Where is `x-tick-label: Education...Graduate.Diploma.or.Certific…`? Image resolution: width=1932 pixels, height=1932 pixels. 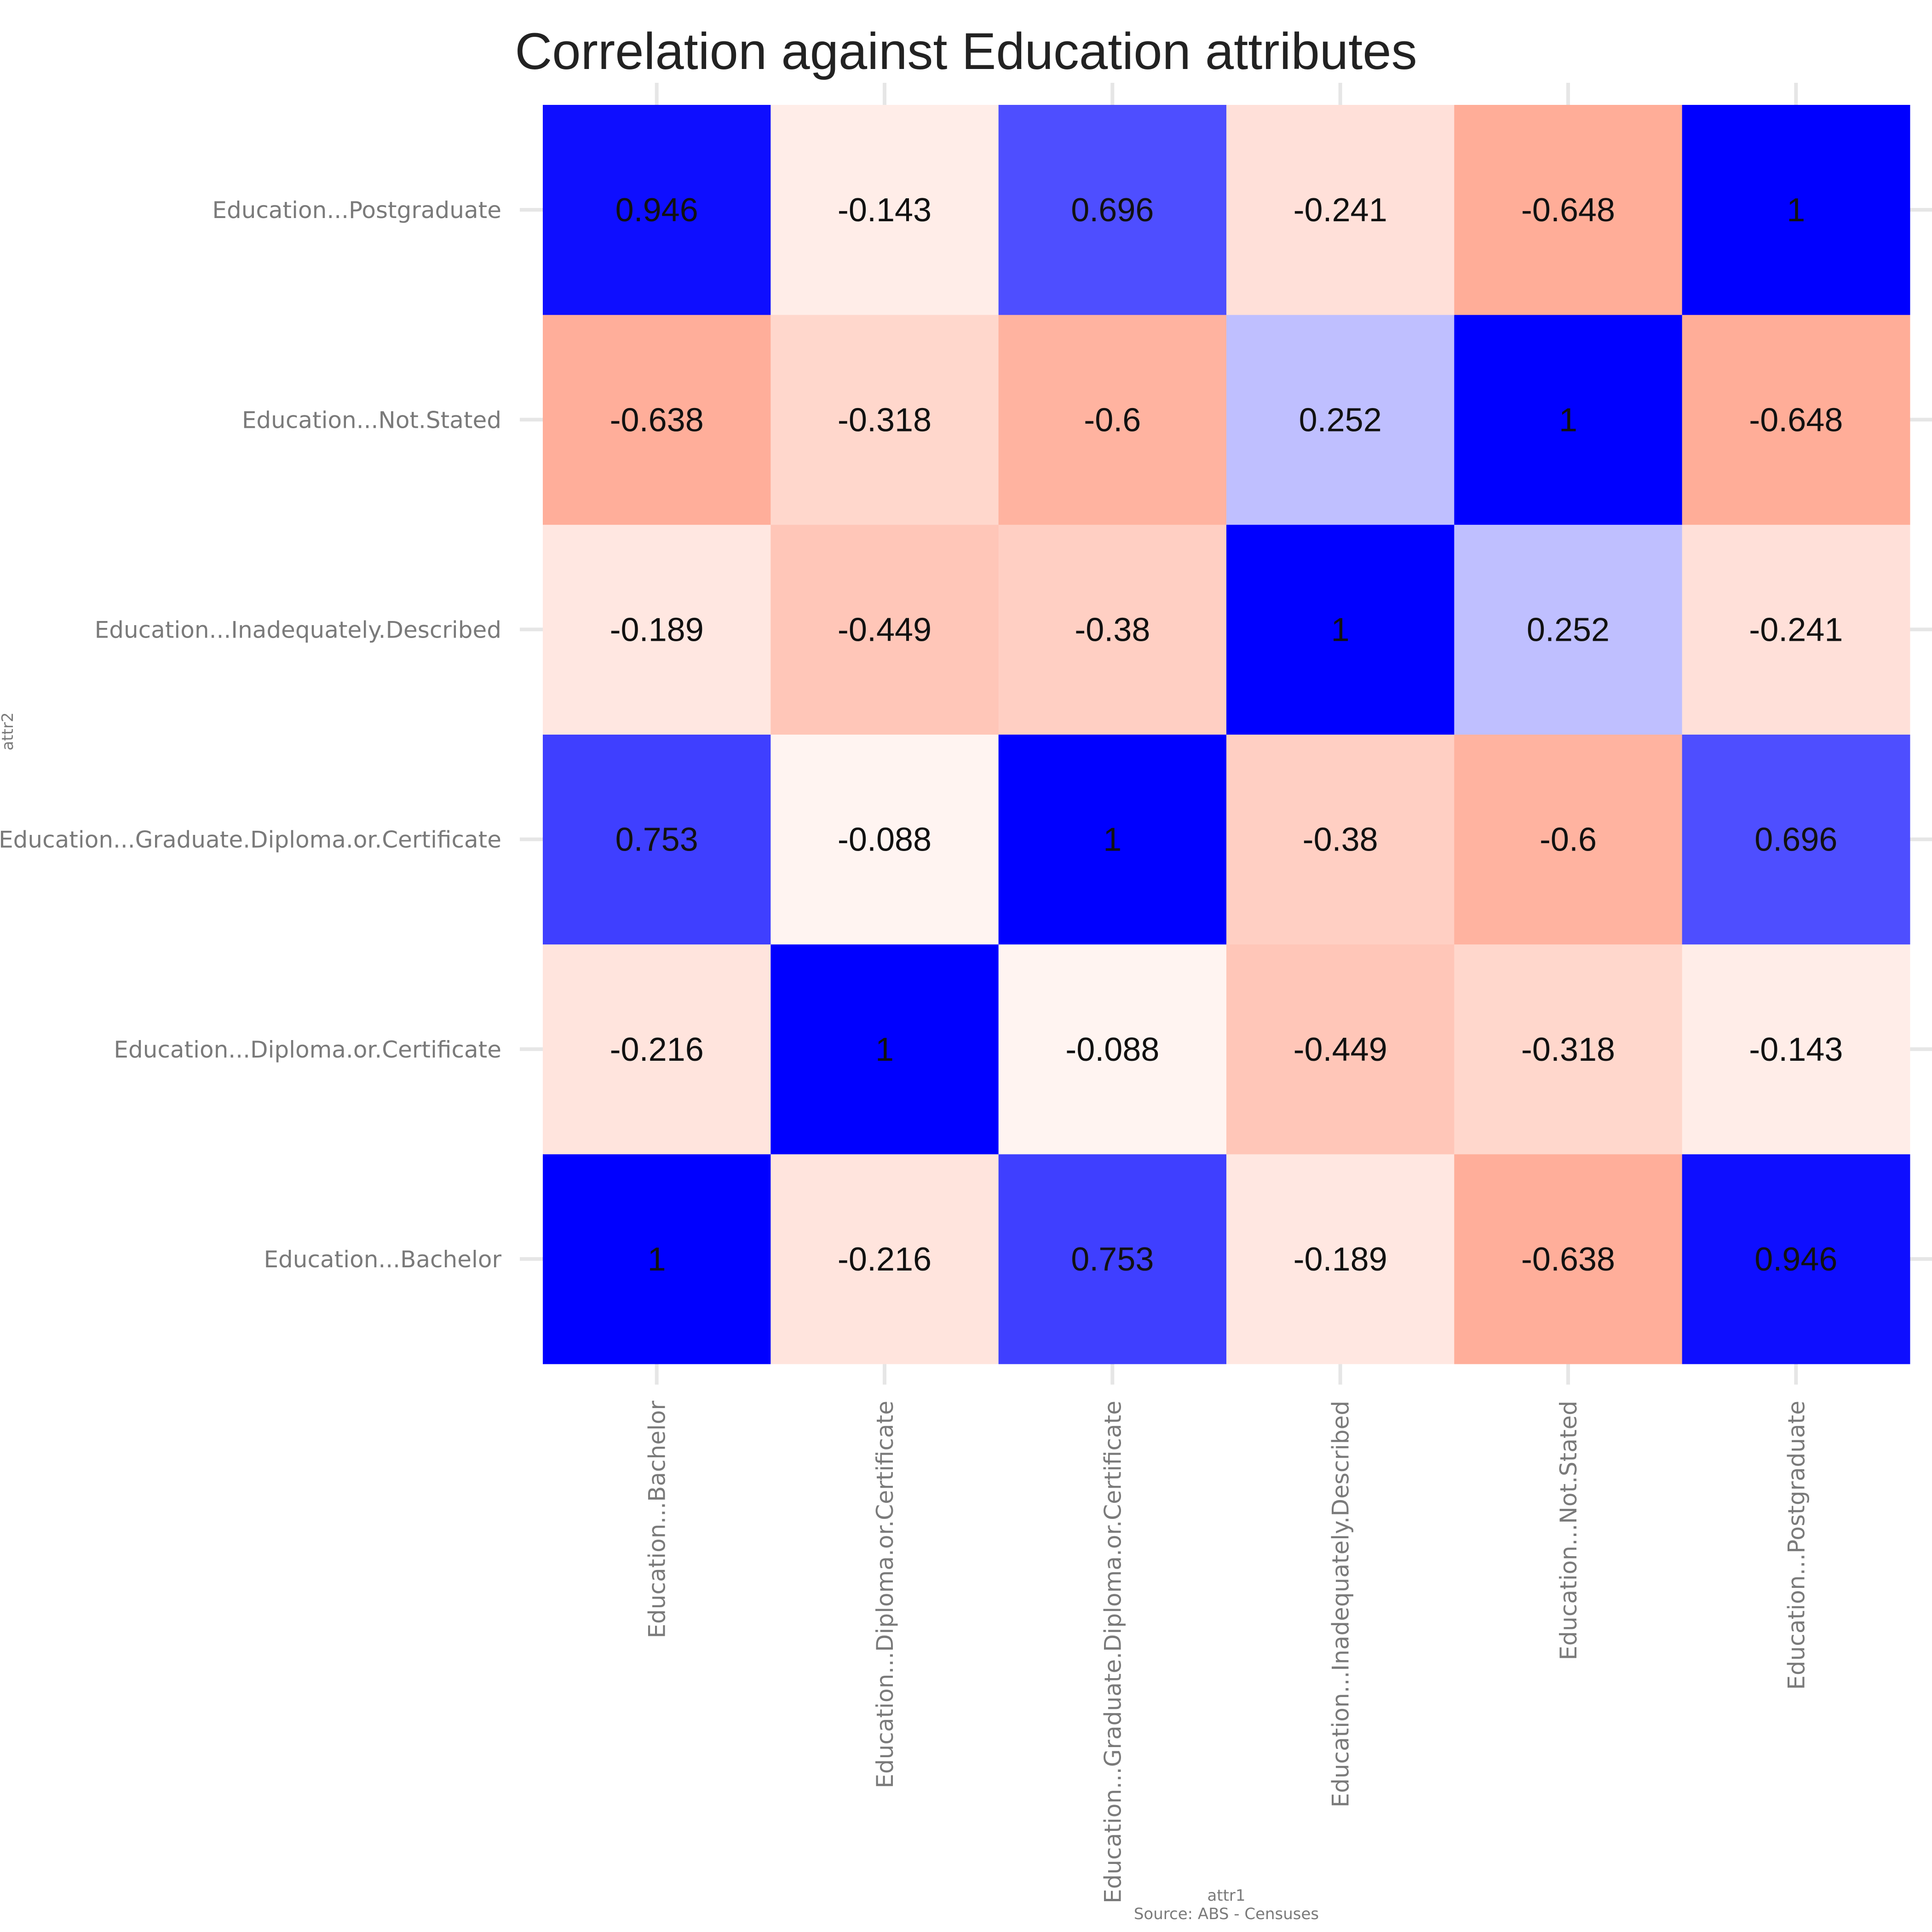 x-tick-label: Education...Graduate.Diploma.or.Certific… is located at coordinates (1112, 1652).